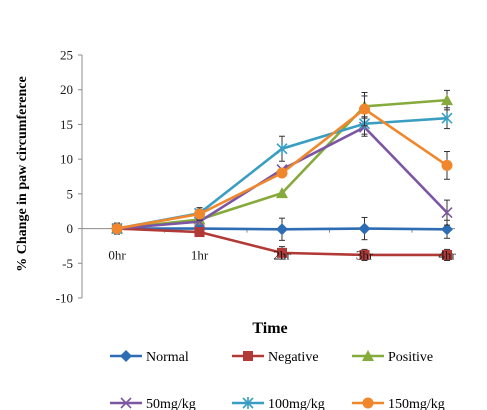 The height and width of the screenshot is (410, 487). I want to click on legend-label: Positive, so click(410, 357).